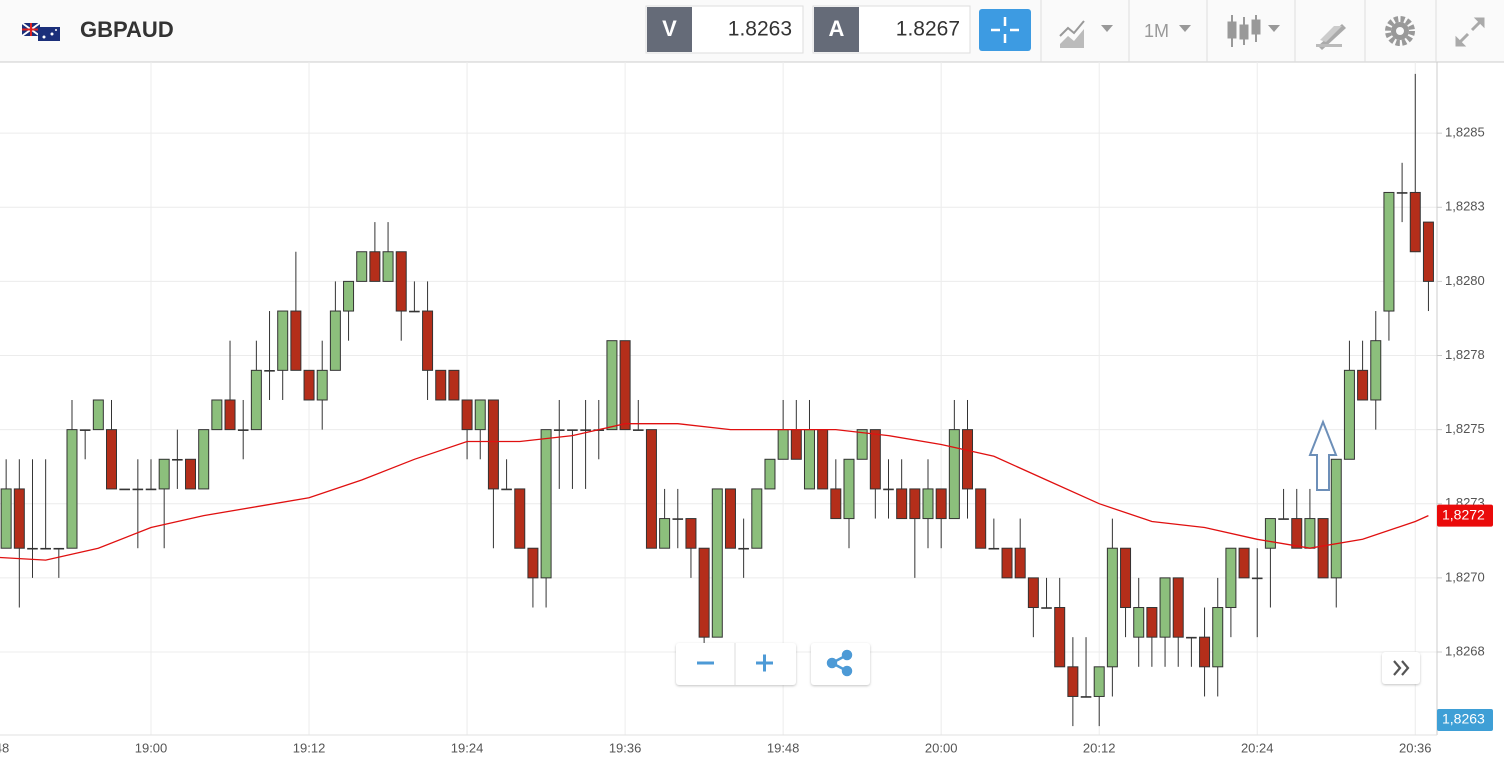  I want to click on header: GBPAUD V 1.8263 A 1.8267 1M, so click(752, 31).